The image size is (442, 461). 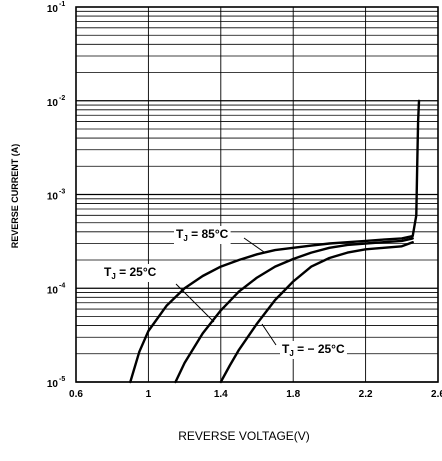 What do you see at coordinates (62, 192) in the screenshot?
I see `y-tick-exponent: -3` at bounding box center [62, 192].